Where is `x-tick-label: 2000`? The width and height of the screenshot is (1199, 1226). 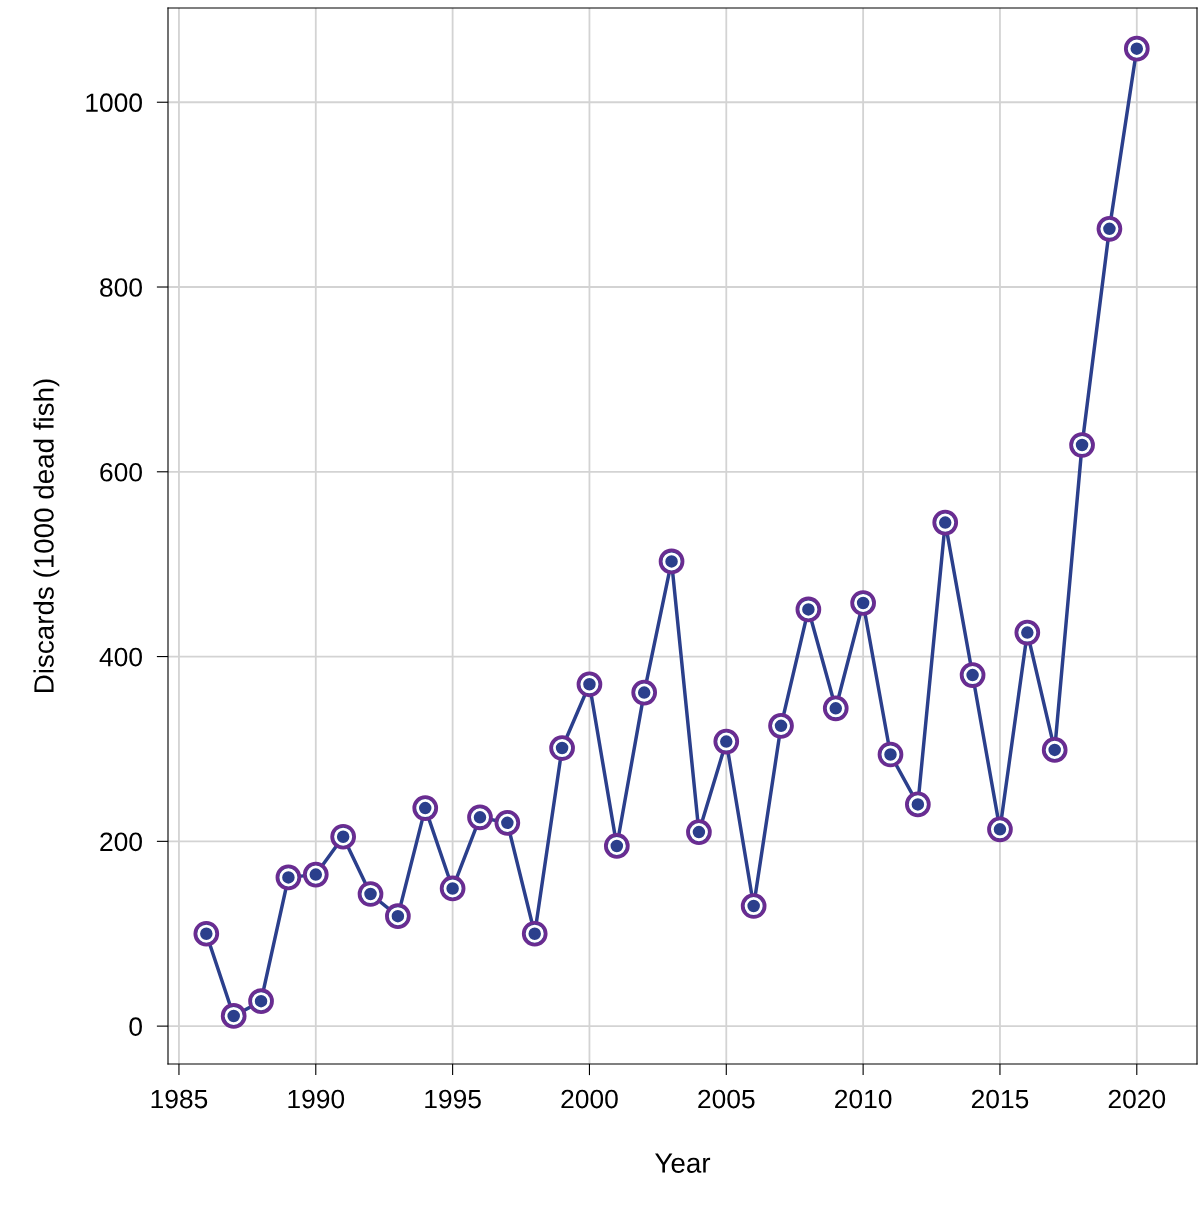
x-tick-label: 2000 is located at coordinates (589, 1099).